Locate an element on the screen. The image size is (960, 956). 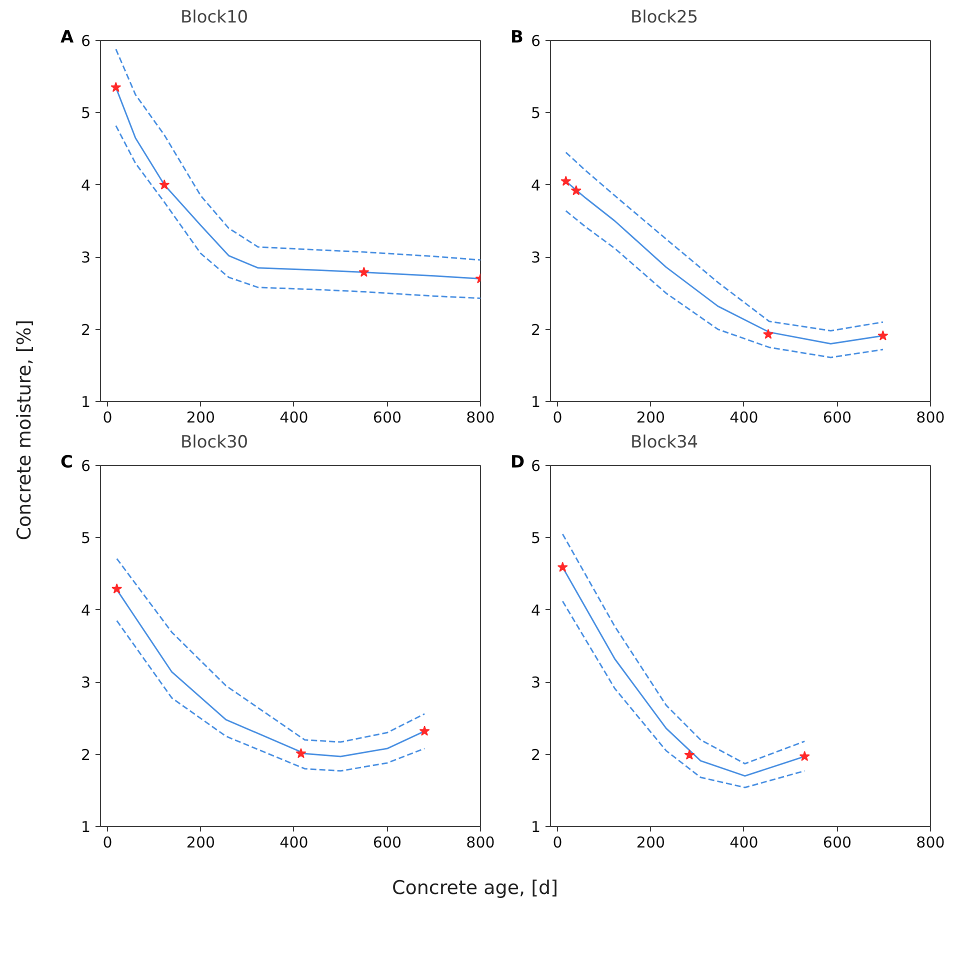
text: B is located at coordinates (517, 38).